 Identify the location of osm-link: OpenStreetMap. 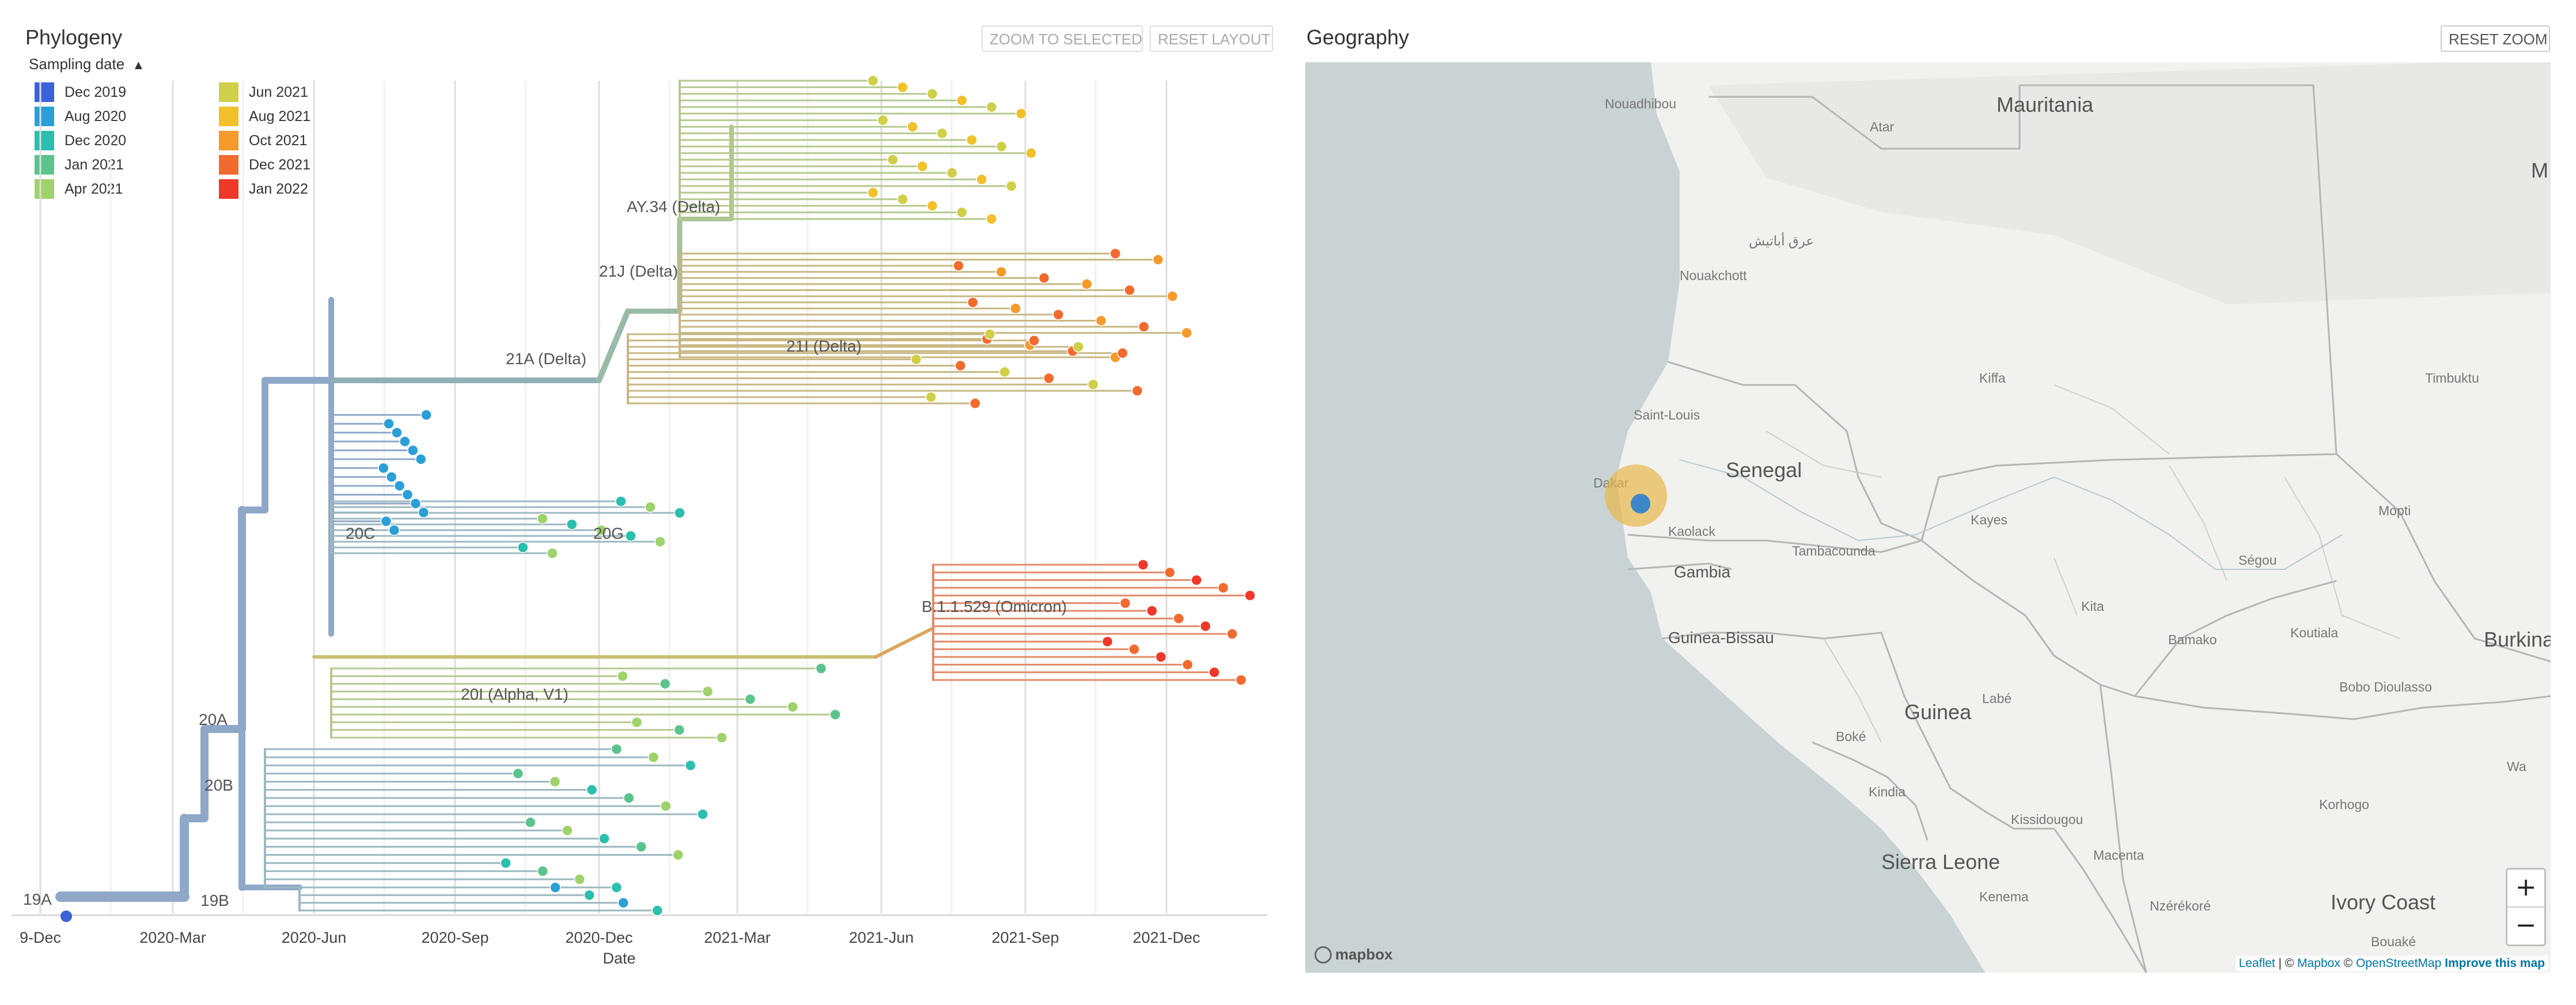
(2399, 963).